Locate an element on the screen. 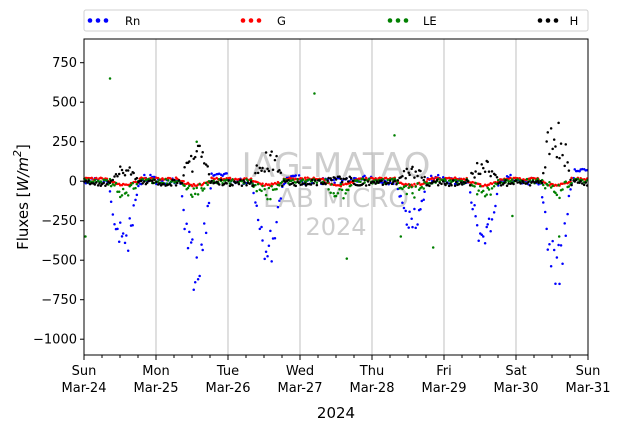 The width and height of the screenshot is (622, 431). x-tick-day: Sat is located at coordinates (515, 371).